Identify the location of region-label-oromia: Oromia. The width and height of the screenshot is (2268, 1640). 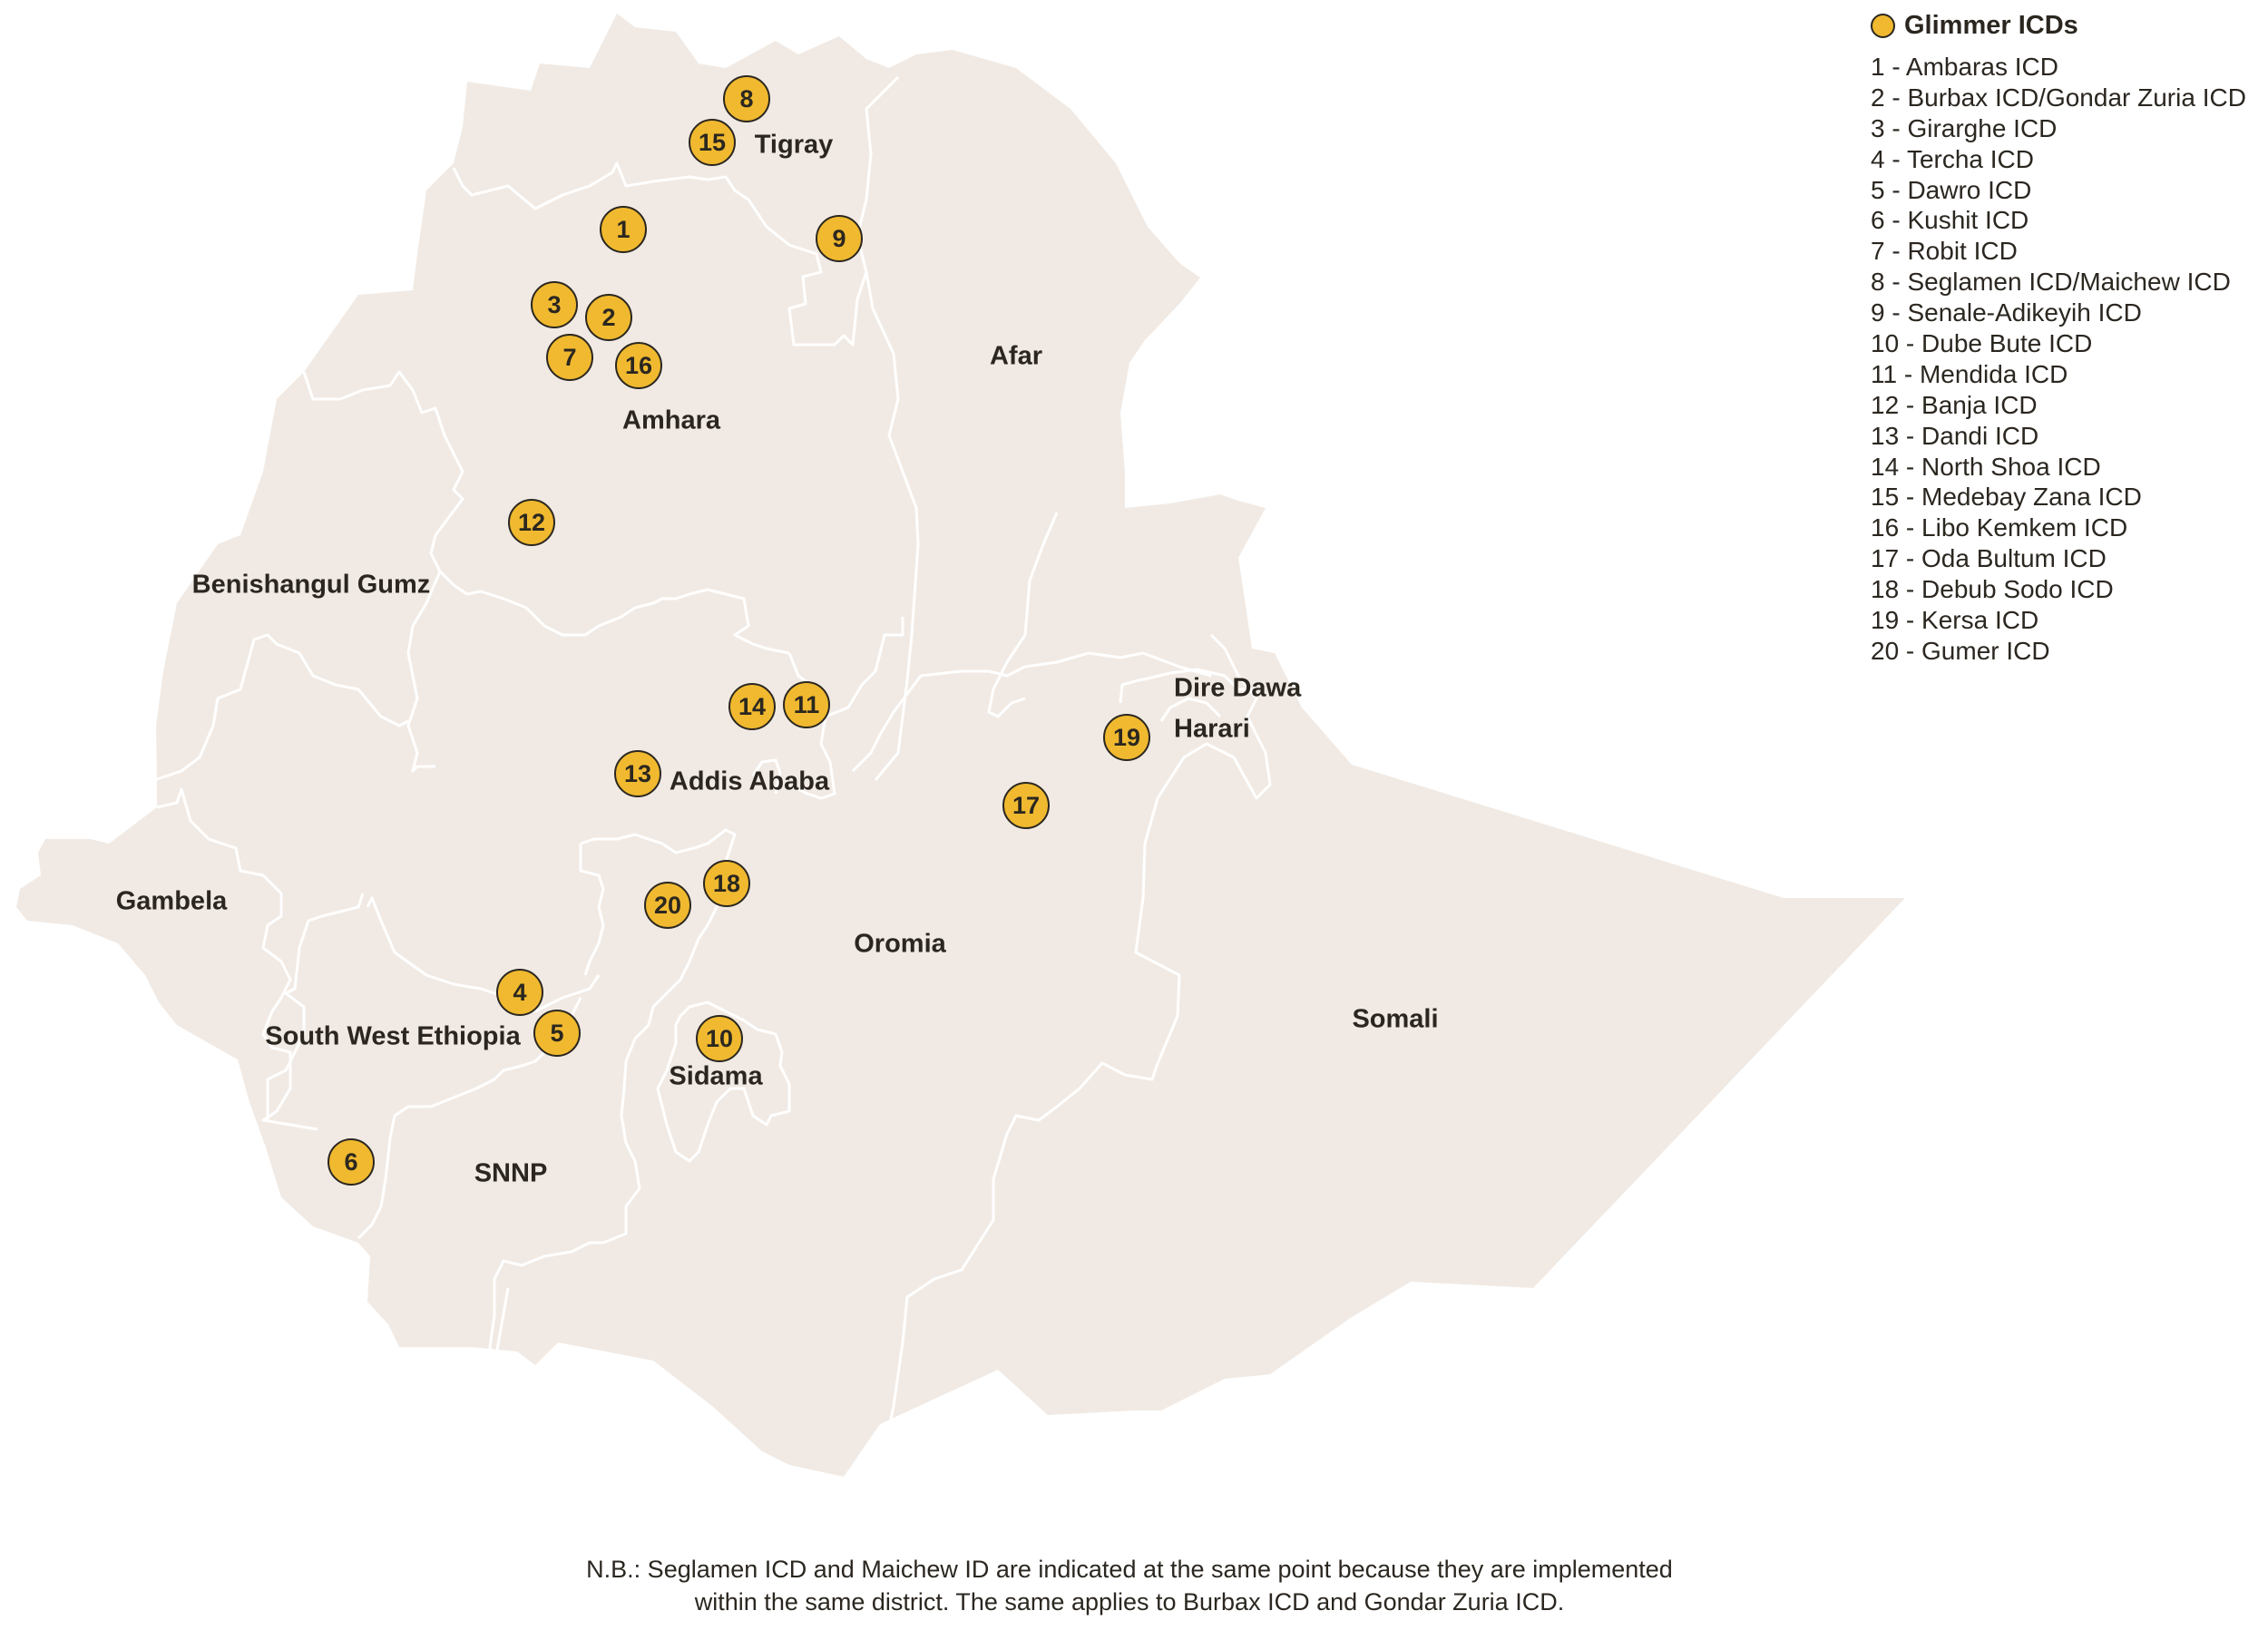
(900, 944).